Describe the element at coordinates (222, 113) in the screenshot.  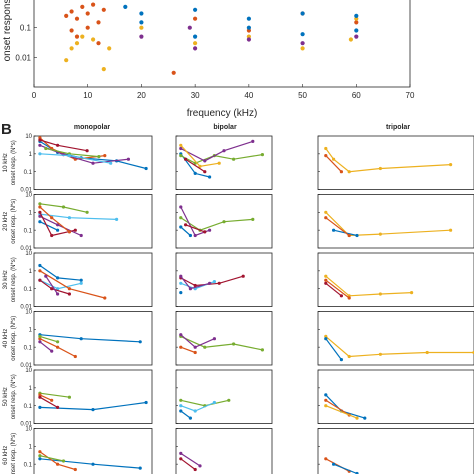
I see `top-x-axis-label: frequency (kHz)` at that location.